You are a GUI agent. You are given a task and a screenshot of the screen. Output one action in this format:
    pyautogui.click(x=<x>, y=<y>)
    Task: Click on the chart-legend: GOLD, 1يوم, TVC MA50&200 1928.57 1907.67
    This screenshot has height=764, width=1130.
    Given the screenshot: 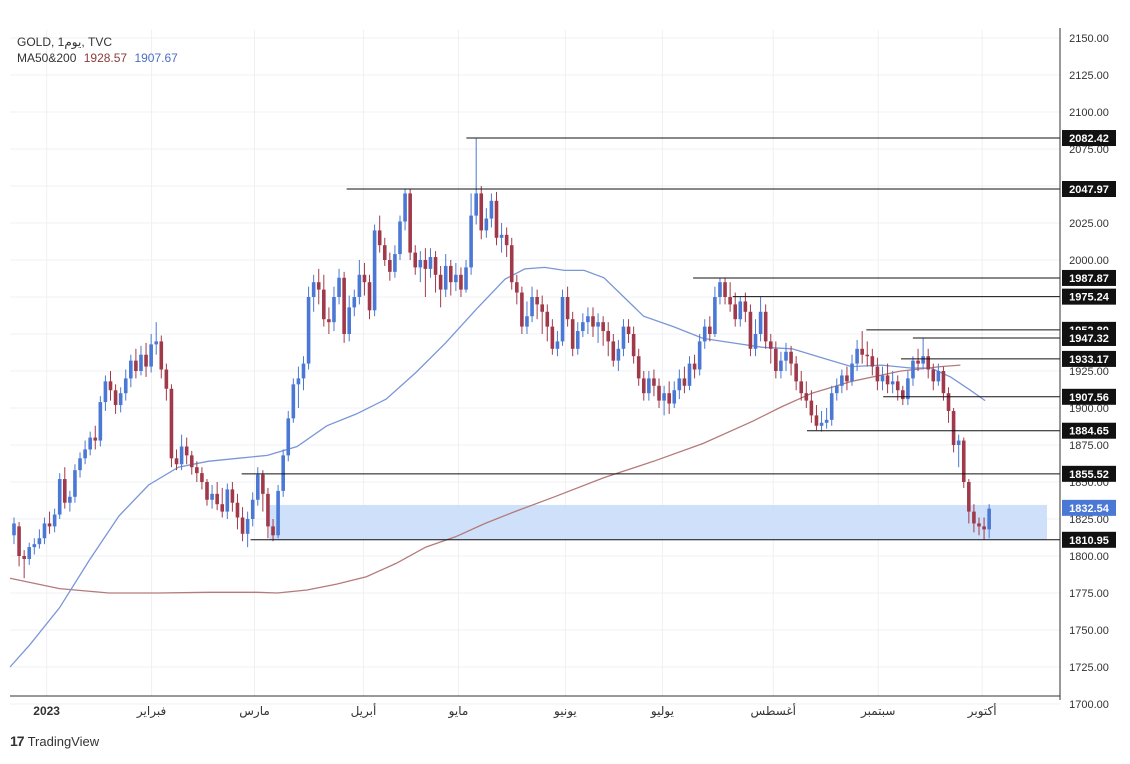 What is the action you would take?
    pyautogui.click(x=99, y=50)
    